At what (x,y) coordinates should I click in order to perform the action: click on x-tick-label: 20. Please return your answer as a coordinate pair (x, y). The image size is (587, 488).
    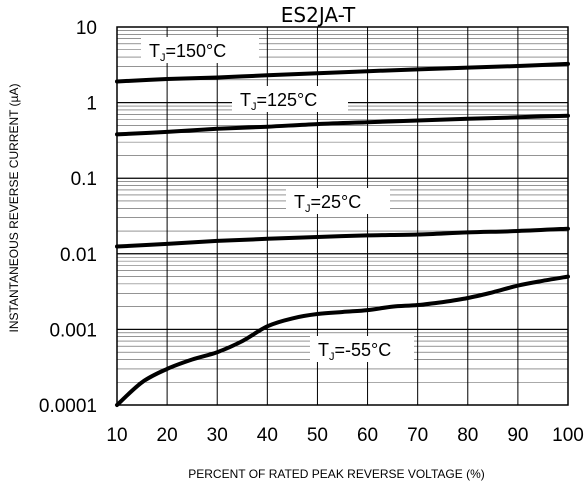
    Looking at the image, I should click on (167, 435).